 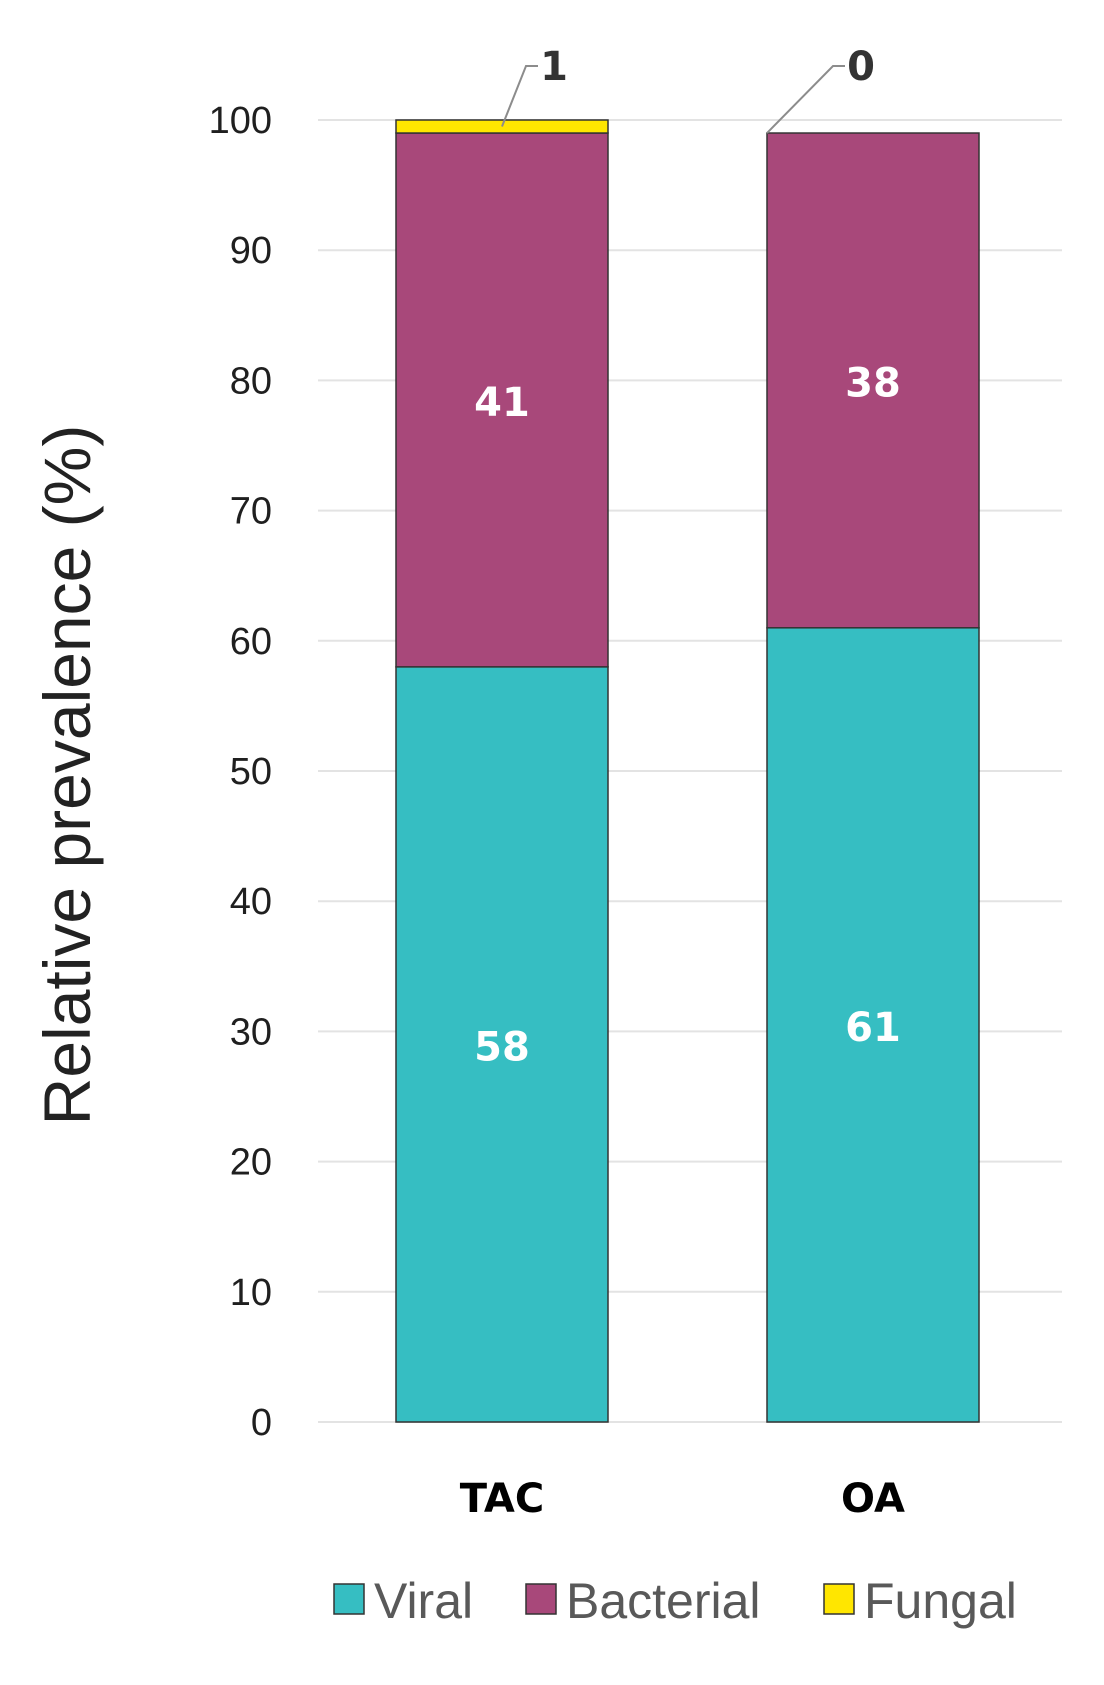 I want to click on y-tick-label: 20, so click(x=251, y=1163).